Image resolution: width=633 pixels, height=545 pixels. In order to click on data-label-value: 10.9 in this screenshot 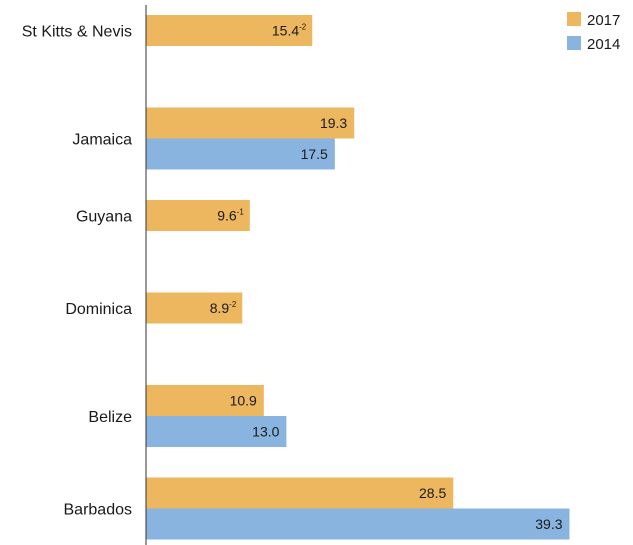, I will do `click(243, 401)`.